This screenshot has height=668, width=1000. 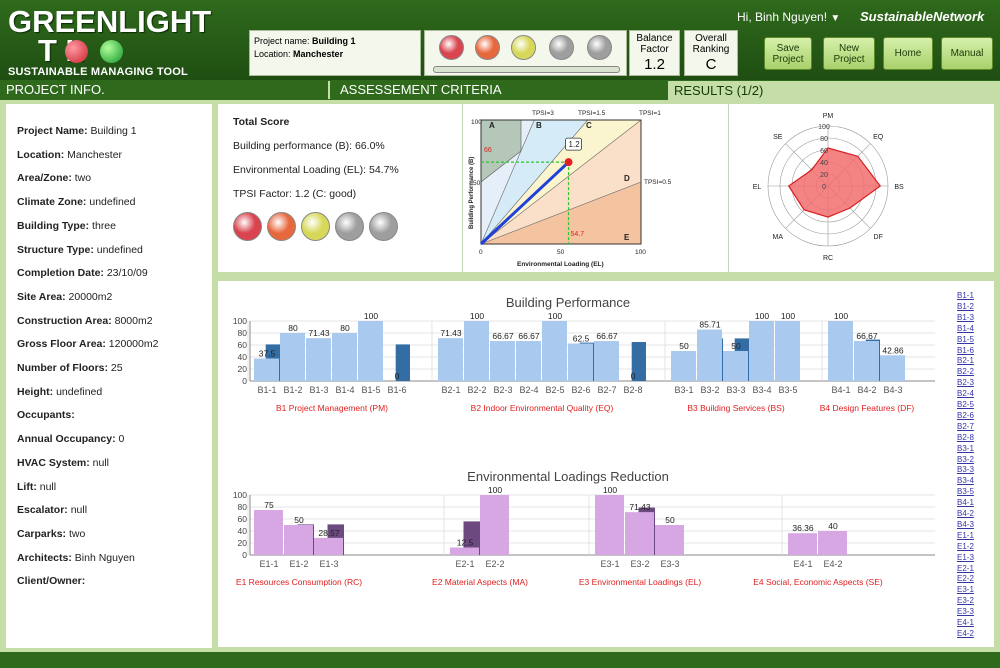 I want to click on tpsi-line, so click(x=561, y=182).